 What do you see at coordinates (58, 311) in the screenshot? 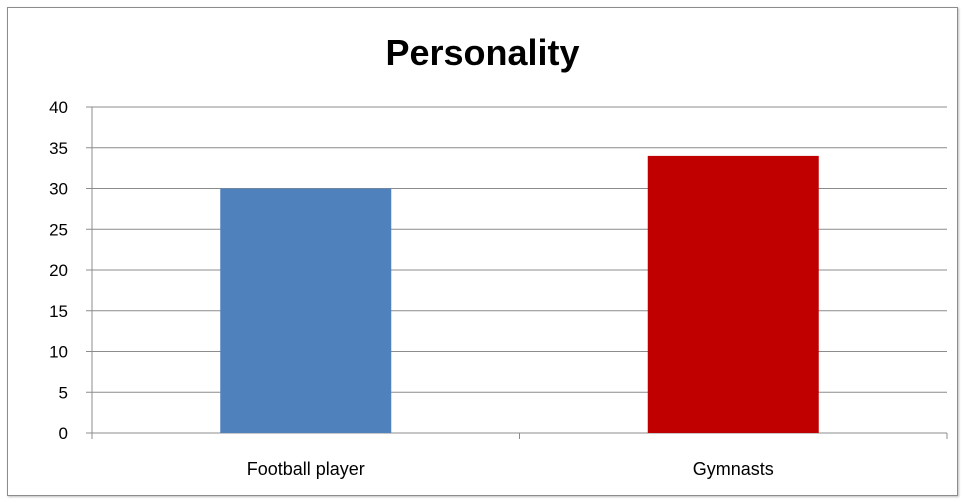
I see `y-tick-label: 15` at bounding box center [58, 311].